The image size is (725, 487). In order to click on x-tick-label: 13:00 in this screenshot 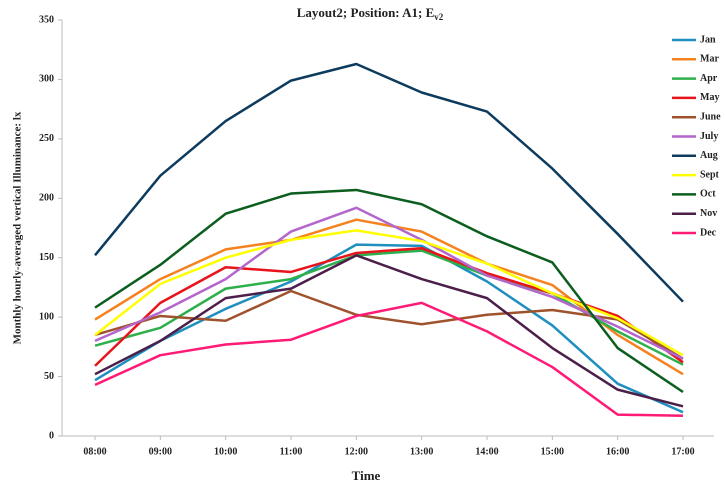, I will do `click(421, 451)`.